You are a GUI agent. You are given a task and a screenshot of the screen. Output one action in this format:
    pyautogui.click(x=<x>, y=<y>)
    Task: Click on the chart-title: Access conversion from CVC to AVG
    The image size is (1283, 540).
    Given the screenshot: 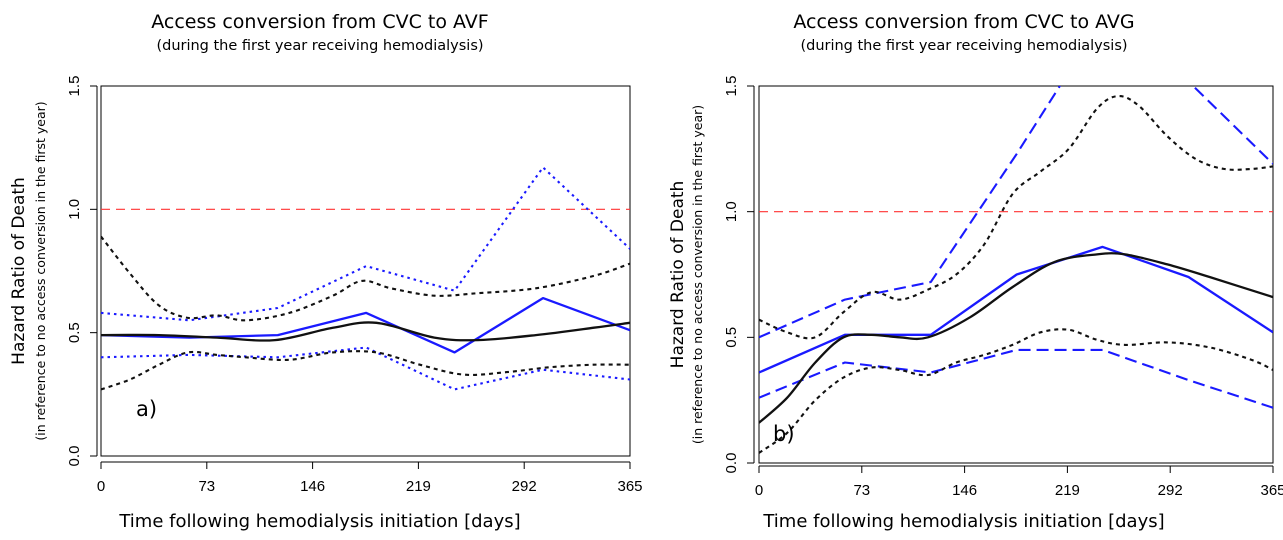 What is the action you would take?
    pyautogui.click(x=964, y=22)
    